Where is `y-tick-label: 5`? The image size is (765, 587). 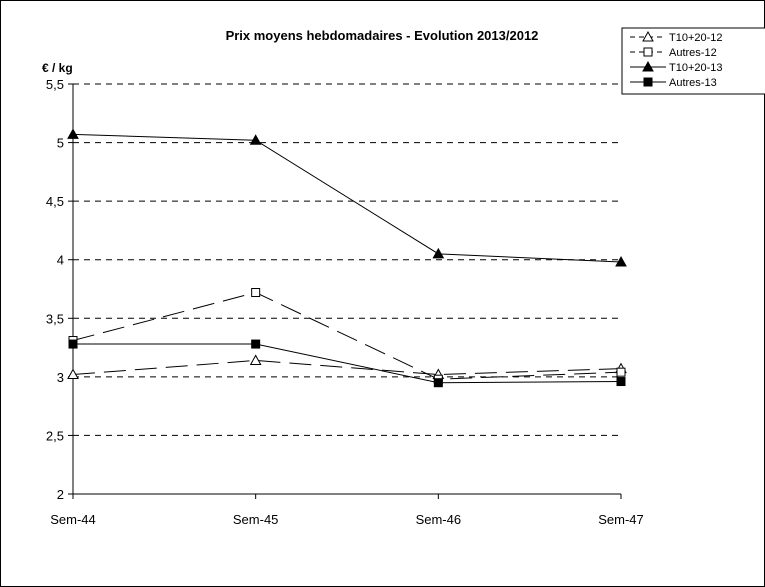
y-tick-label: 5 is located at coordinates (60, 143).